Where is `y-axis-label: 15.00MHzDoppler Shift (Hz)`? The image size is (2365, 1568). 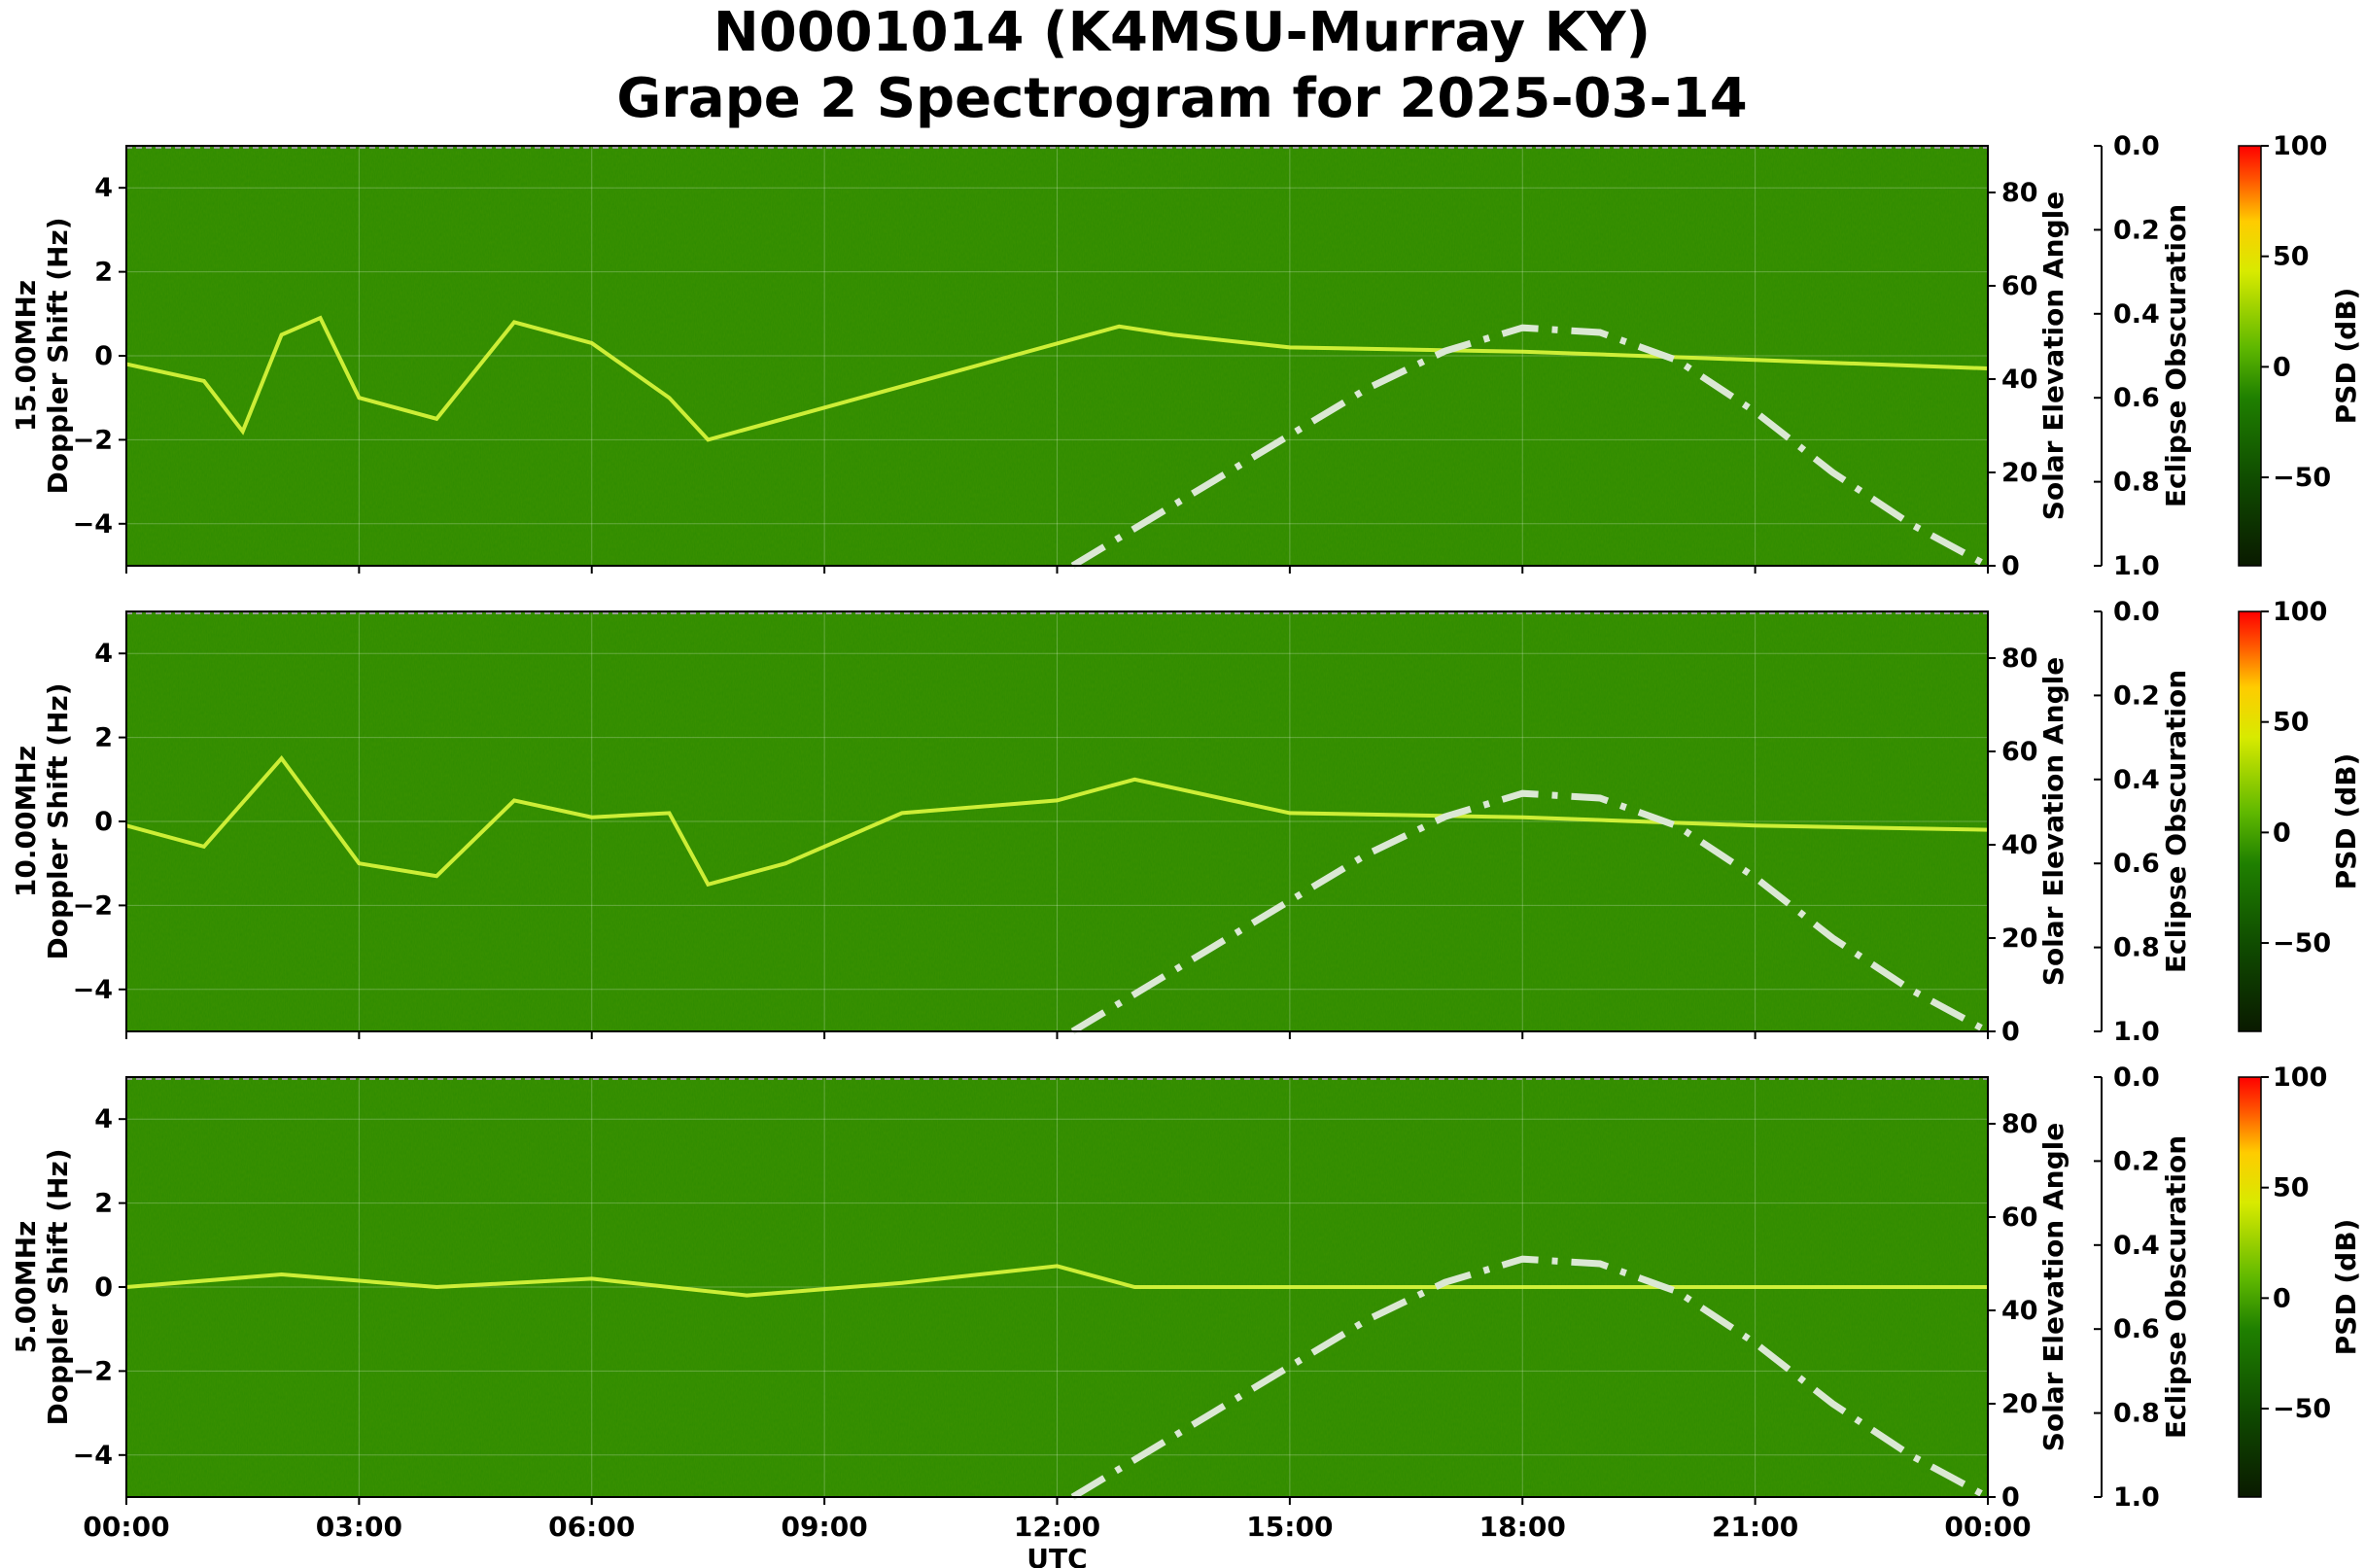
y-axis-label: 15.00MHzDoppler Shift (Hz) is located at coordinates (42, 355).